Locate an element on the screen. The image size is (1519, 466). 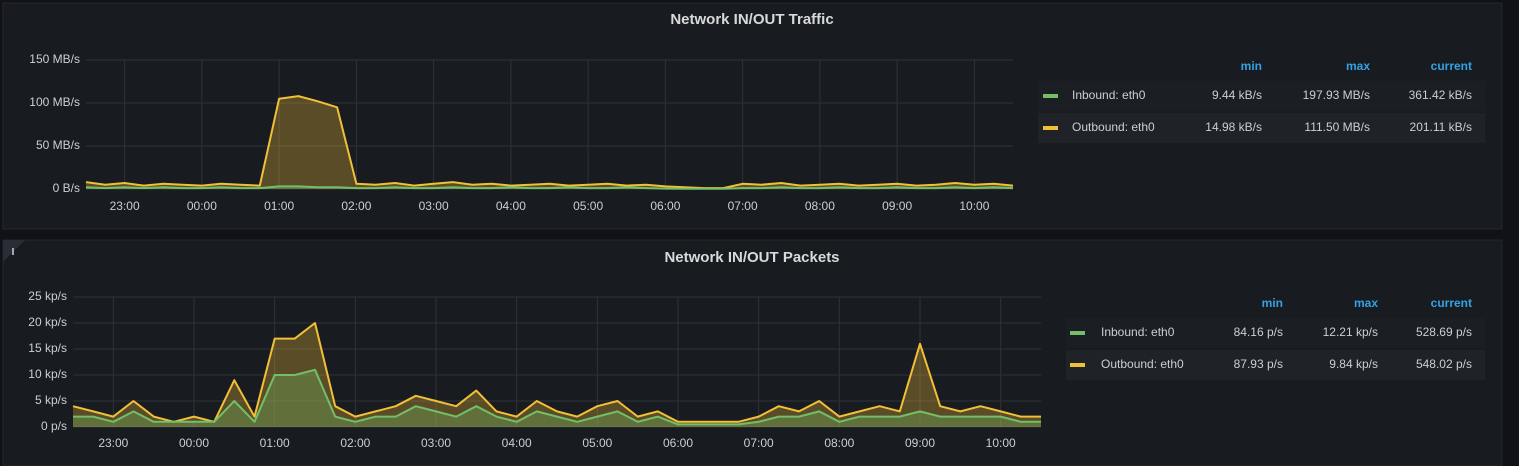
y-tick-label: 50 MB/s is located at coordinates (58, 145).